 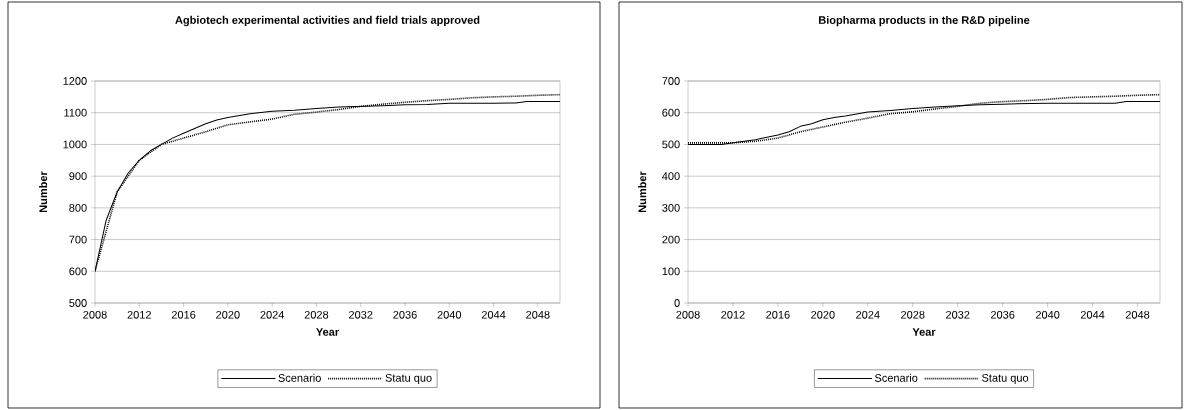 What do you see at coordinates (671, 176) in the screenshot?
I see `y-tick-label: 400` at bounding box center [671, 176].